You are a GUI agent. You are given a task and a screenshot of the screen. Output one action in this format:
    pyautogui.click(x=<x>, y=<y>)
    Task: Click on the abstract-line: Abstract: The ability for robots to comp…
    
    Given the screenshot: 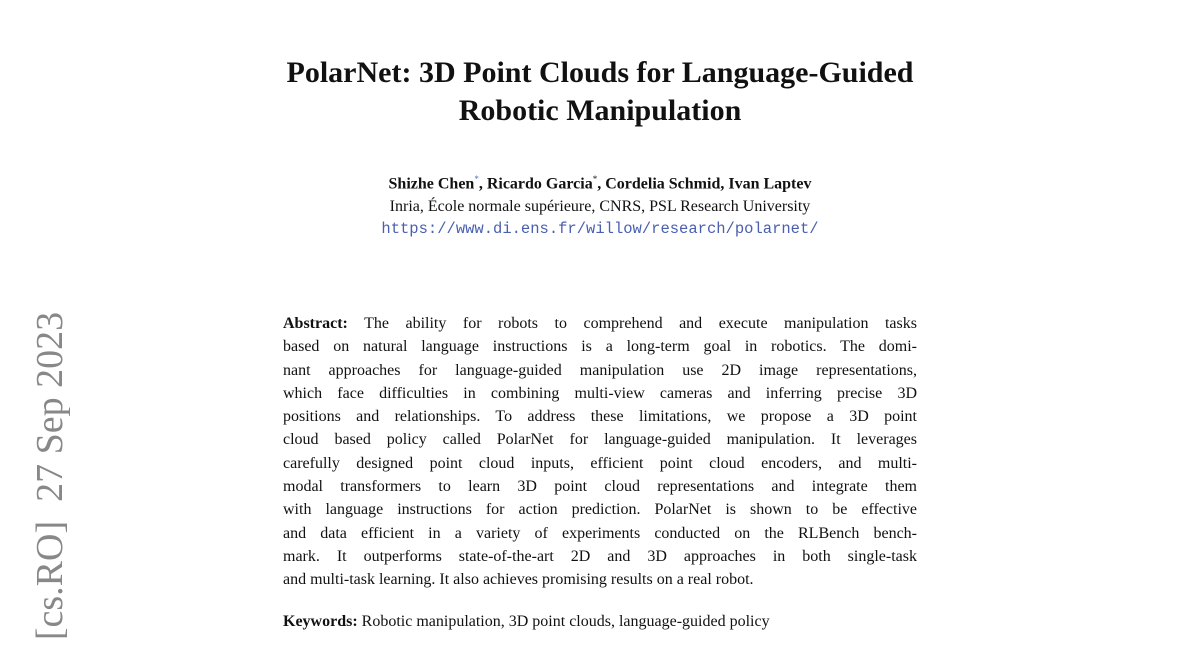 What is the action you would take?
    pyautogui.click(x=600, y=323)
    